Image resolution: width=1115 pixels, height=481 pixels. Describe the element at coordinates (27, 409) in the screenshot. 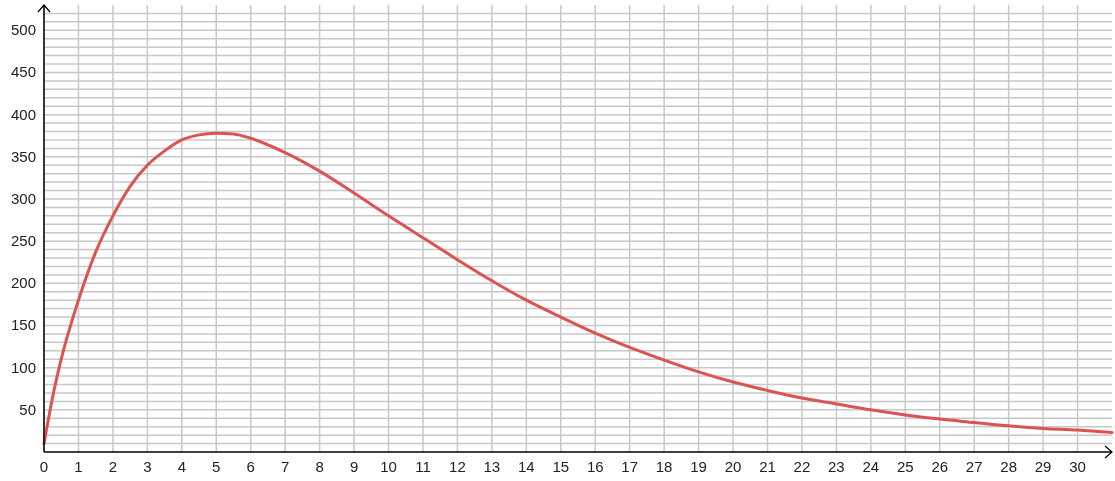

I see `y-tick-label: 50` at that location.